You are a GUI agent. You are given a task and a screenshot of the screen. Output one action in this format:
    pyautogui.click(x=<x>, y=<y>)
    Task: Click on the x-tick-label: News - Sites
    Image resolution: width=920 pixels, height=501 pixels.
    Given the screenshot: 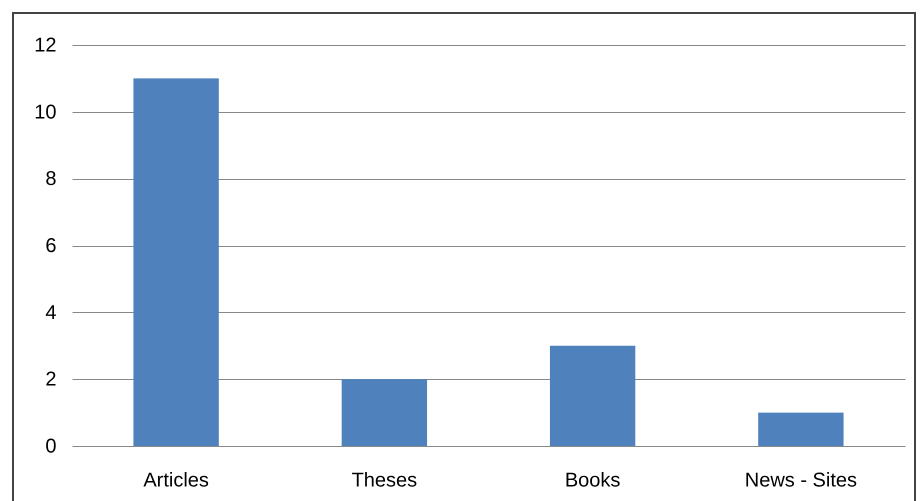 What is the action you would take?
    pyautogui.click(x=800, y=481)
    